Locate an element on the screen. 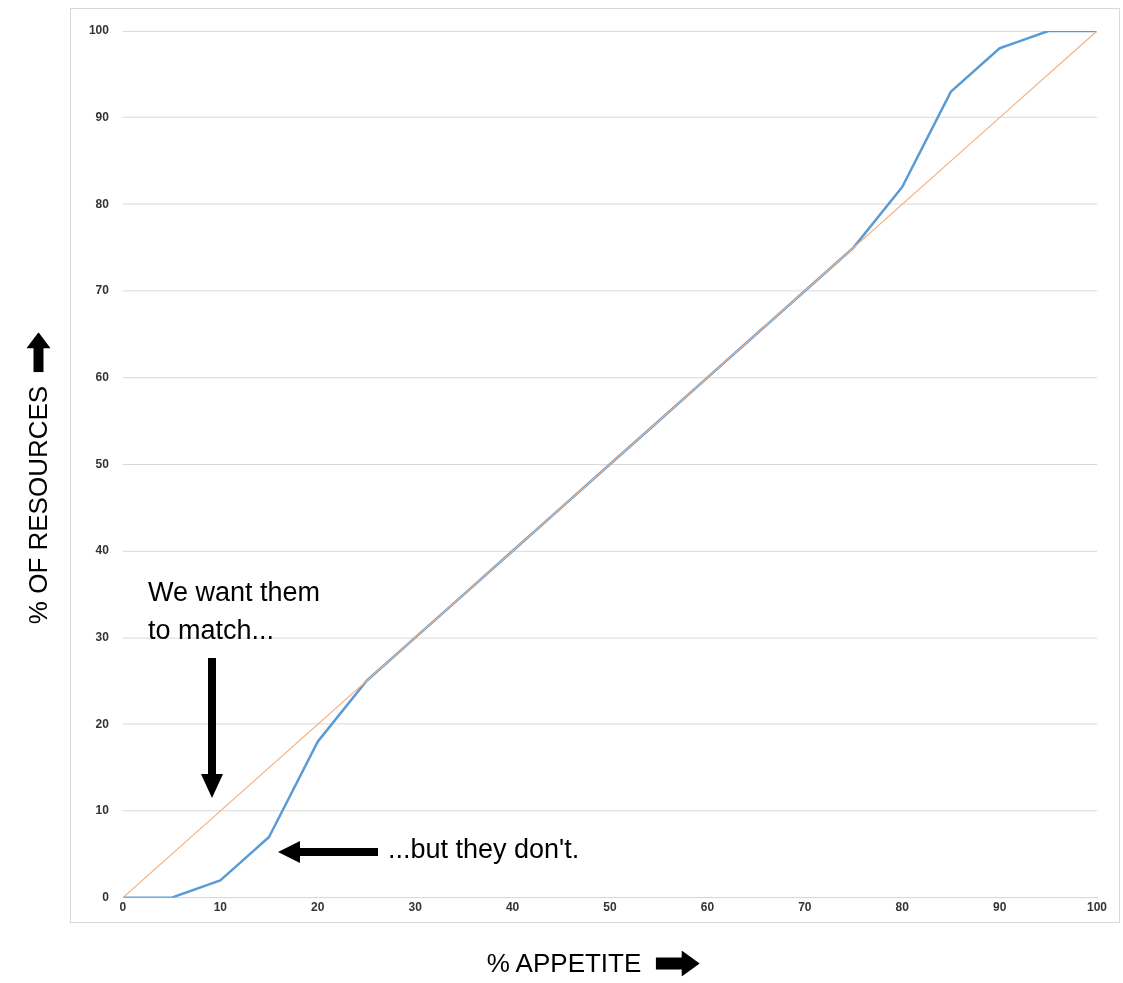 The width and height of the screenshot is (1123, 983). y-tick-label: 90 is located at coordinates (102, 116).